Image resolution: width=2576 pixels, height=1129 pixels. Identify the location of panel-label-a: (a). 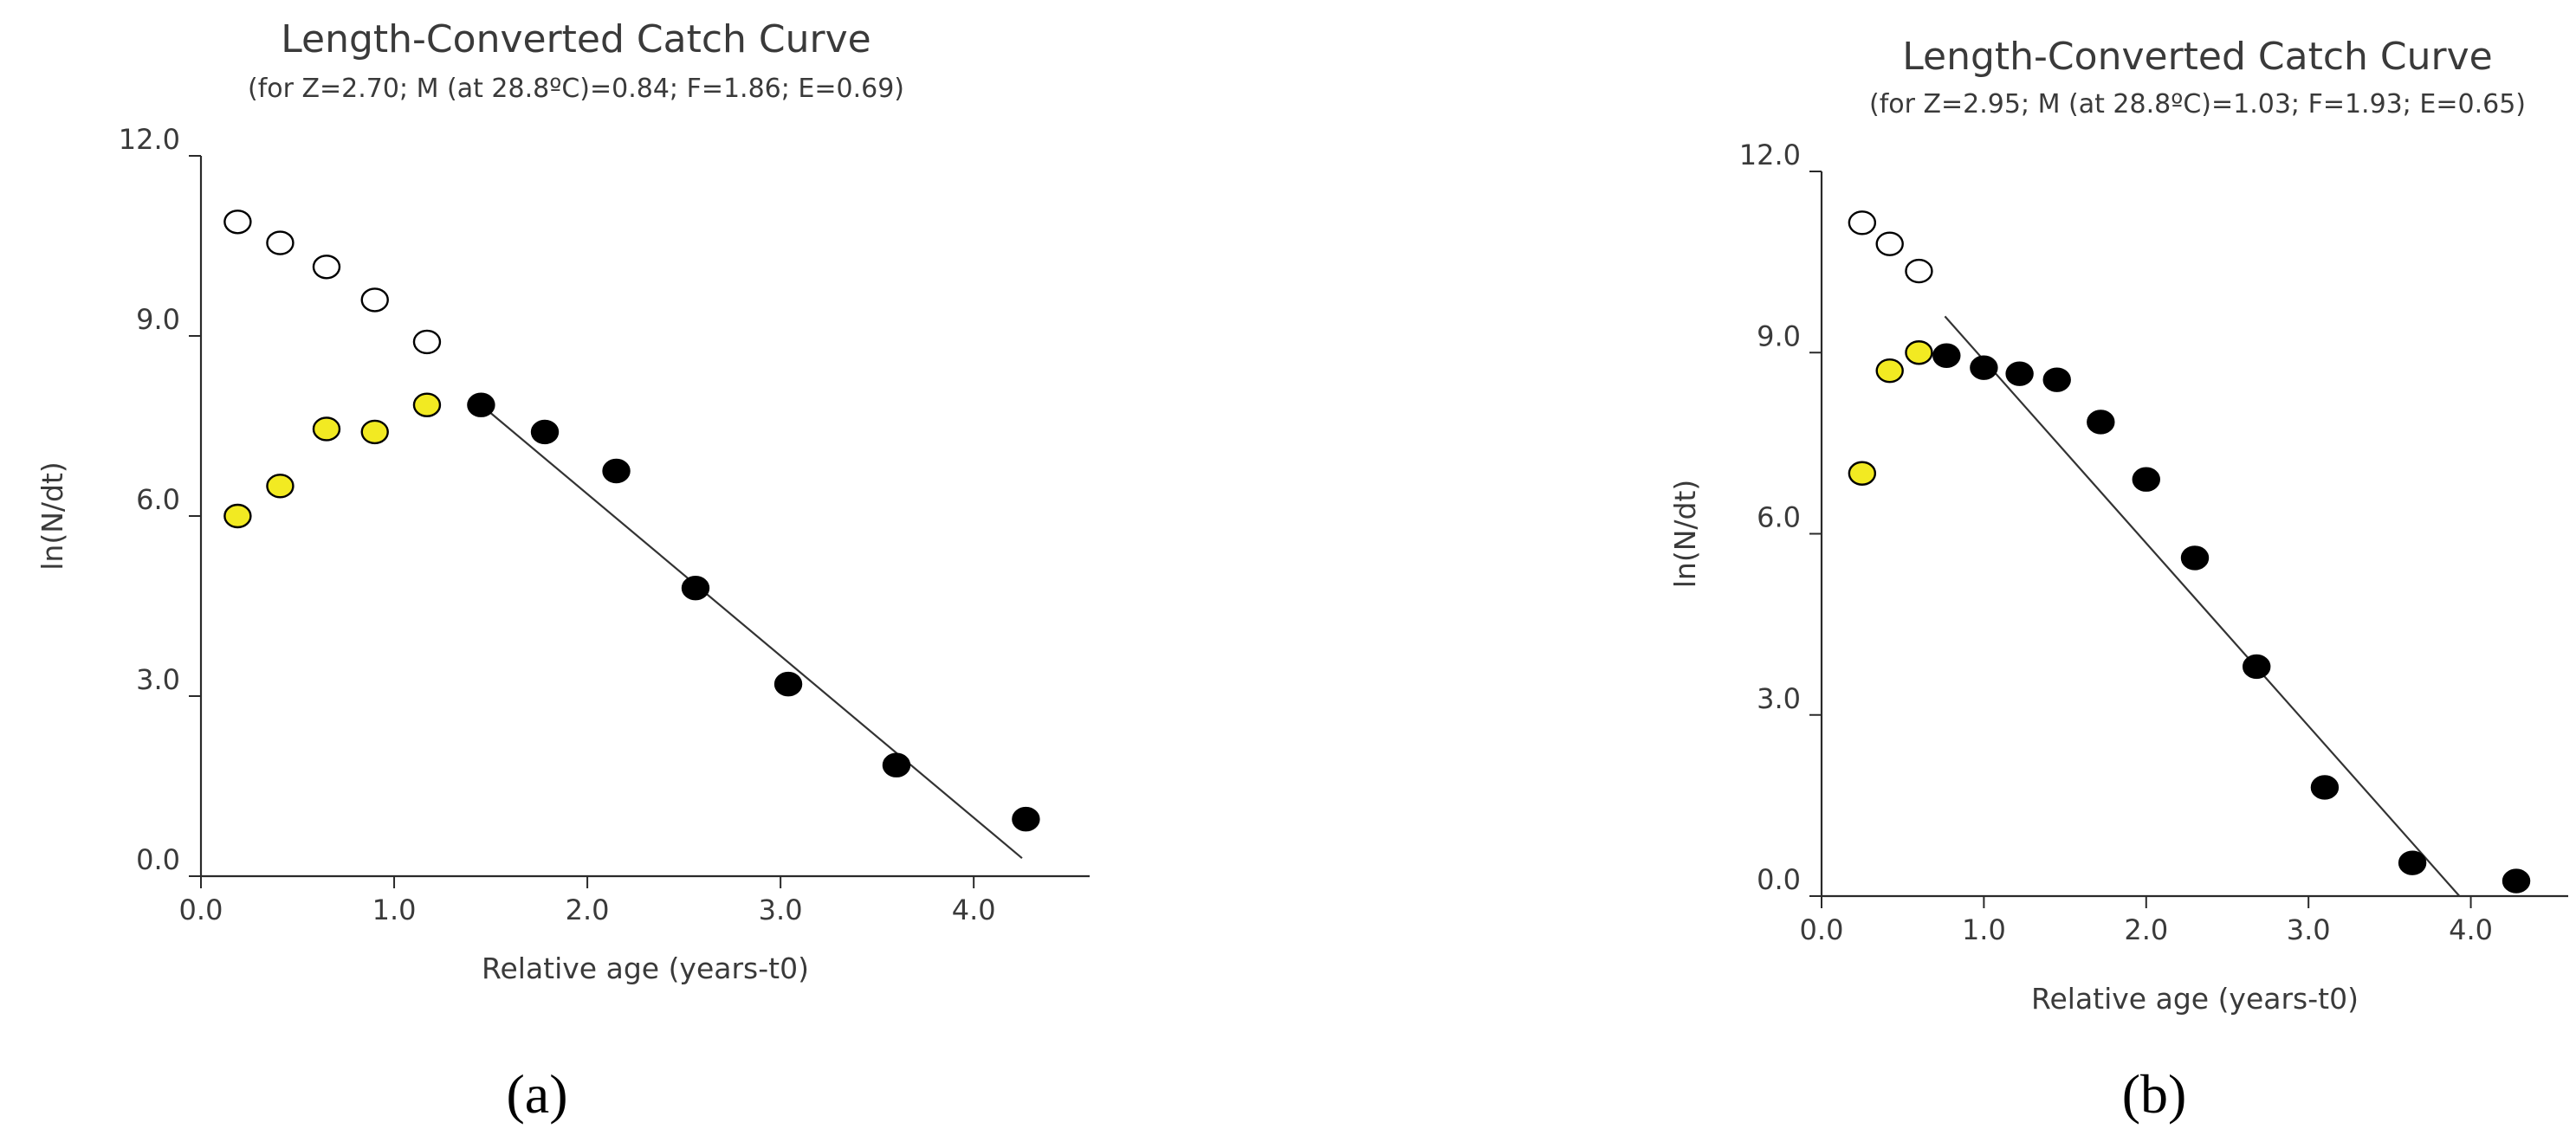
(536, 1094).